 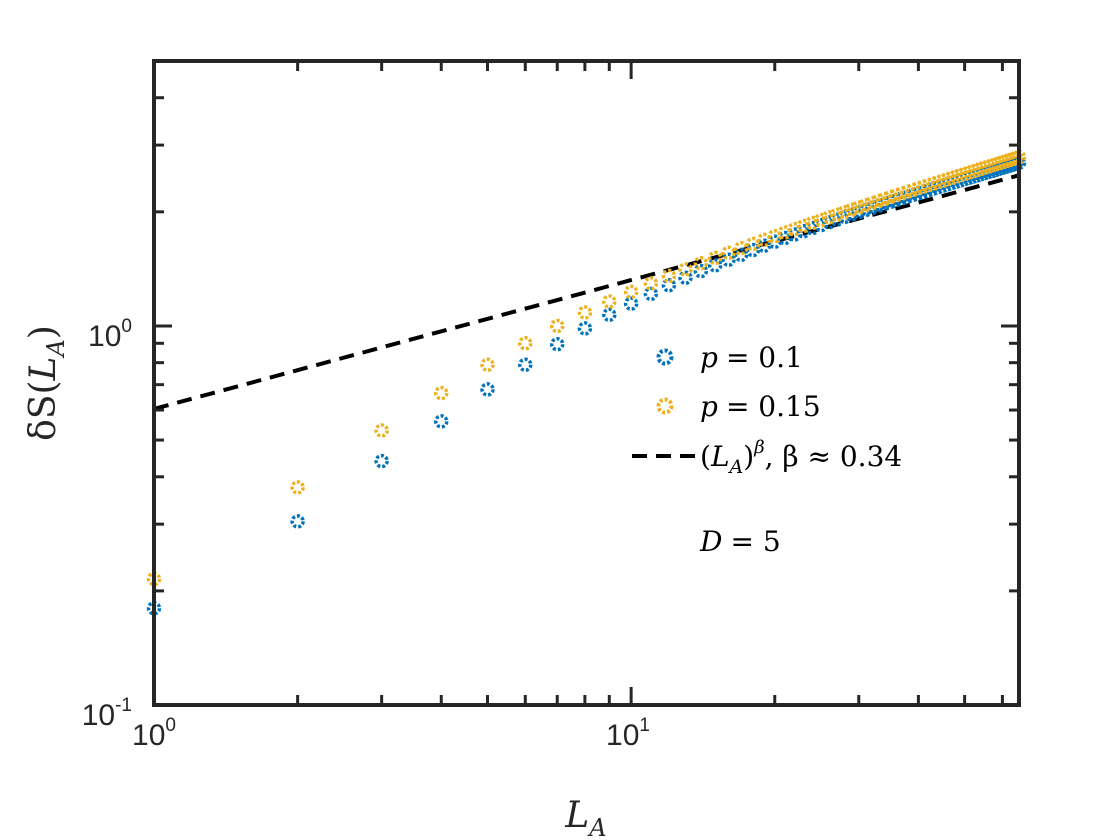 I want to click on legend: p = 0.1 p = 0.15 (LA)β, β ≈ 0.34, so click(x=767, y=409).